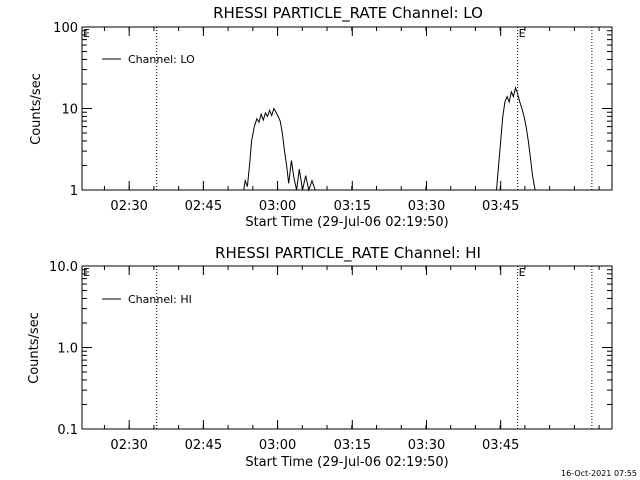  I want to click on y-tick-label: 1, so click(74, 191).